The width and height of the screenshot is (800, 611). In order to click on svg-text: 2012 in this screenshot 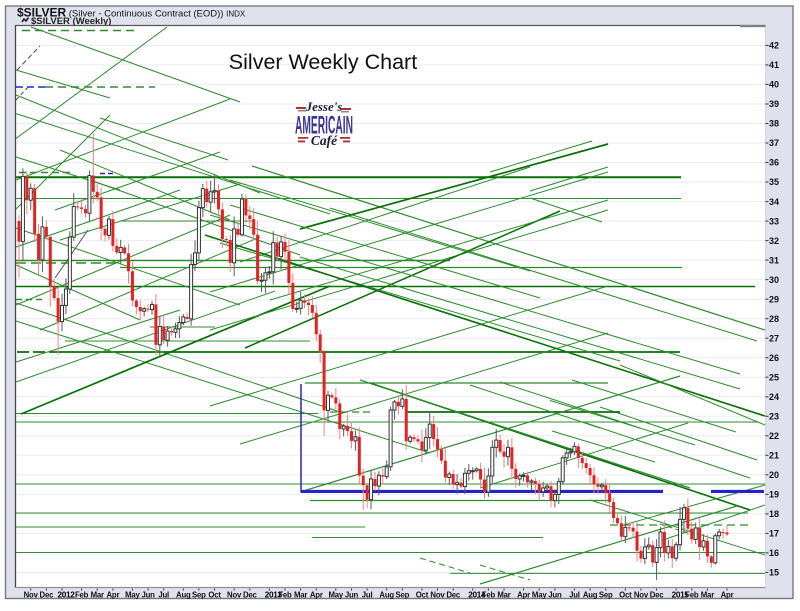, I will do `click(66, 595)`.